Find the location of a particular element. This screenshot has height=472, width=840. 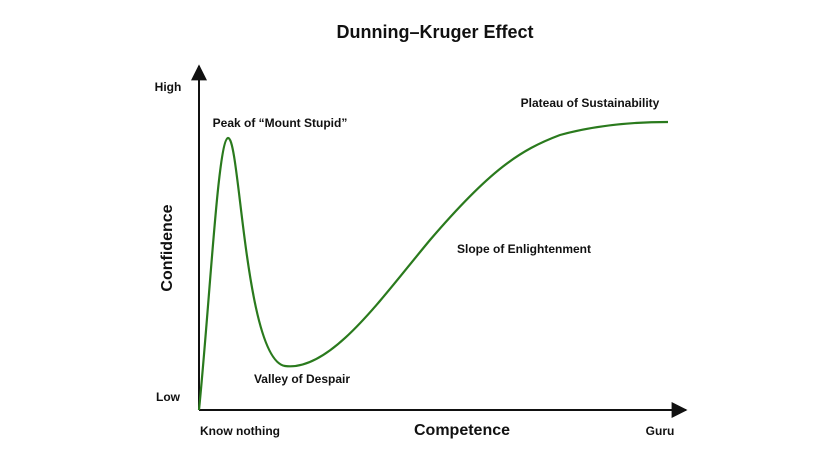

x-end-label: Guru is located at coordinates (660, 431).